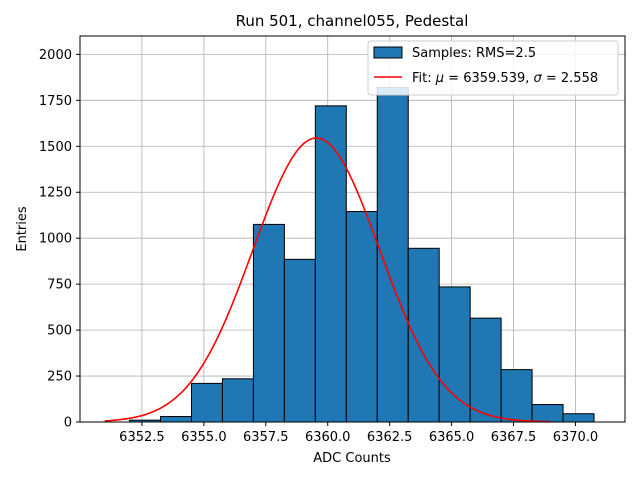  I want to click on x-tick-label: 6360.0, so click(328, 437).